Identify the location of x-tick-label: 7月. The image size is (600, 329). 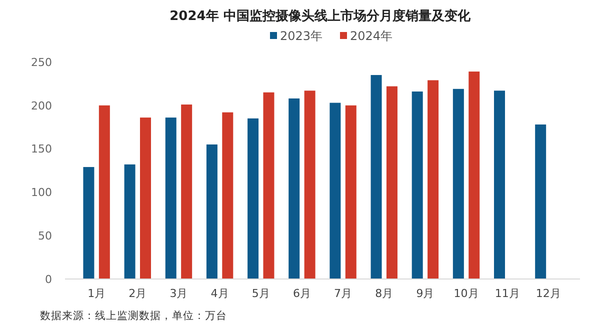
(343, 293).